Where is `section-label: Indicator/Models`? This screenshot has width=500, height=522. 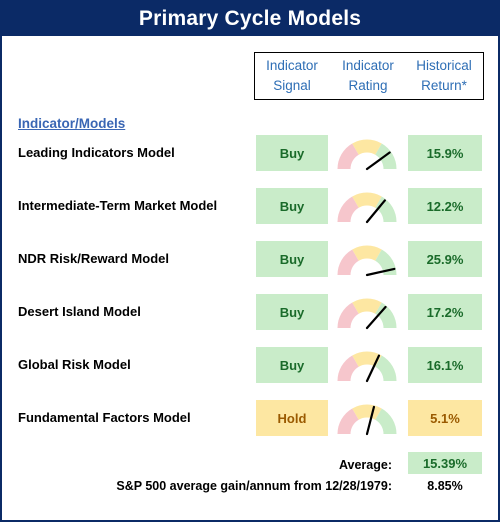
section-label: Indicator/Models is located at coordinates (72, 123).